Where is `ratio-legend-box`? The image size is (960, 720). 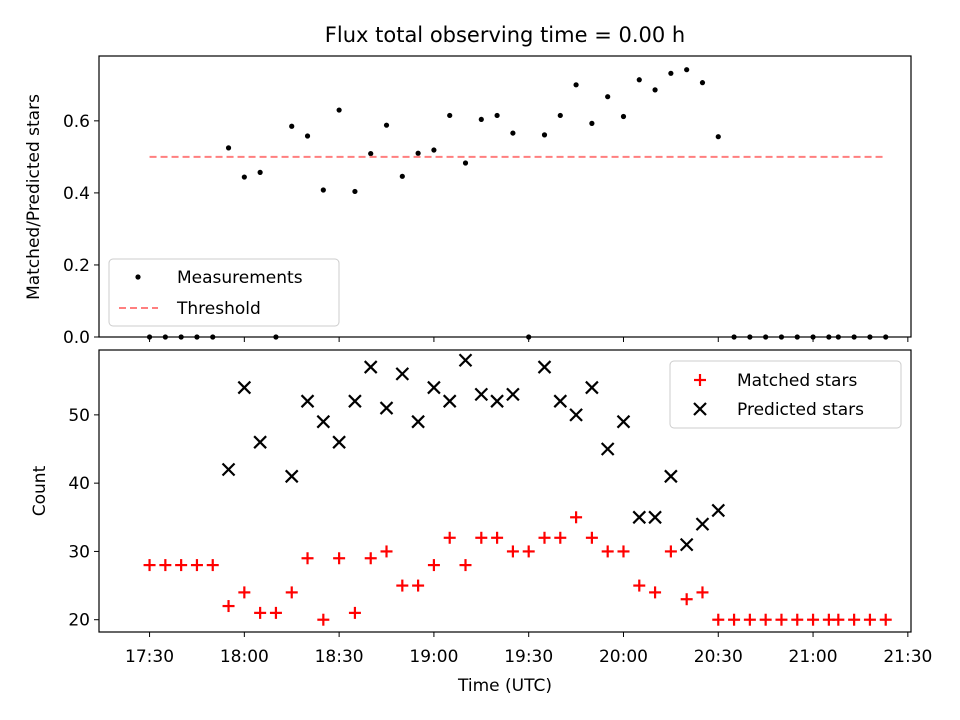 ratio-legend-box is located at coordinates (224, 292).